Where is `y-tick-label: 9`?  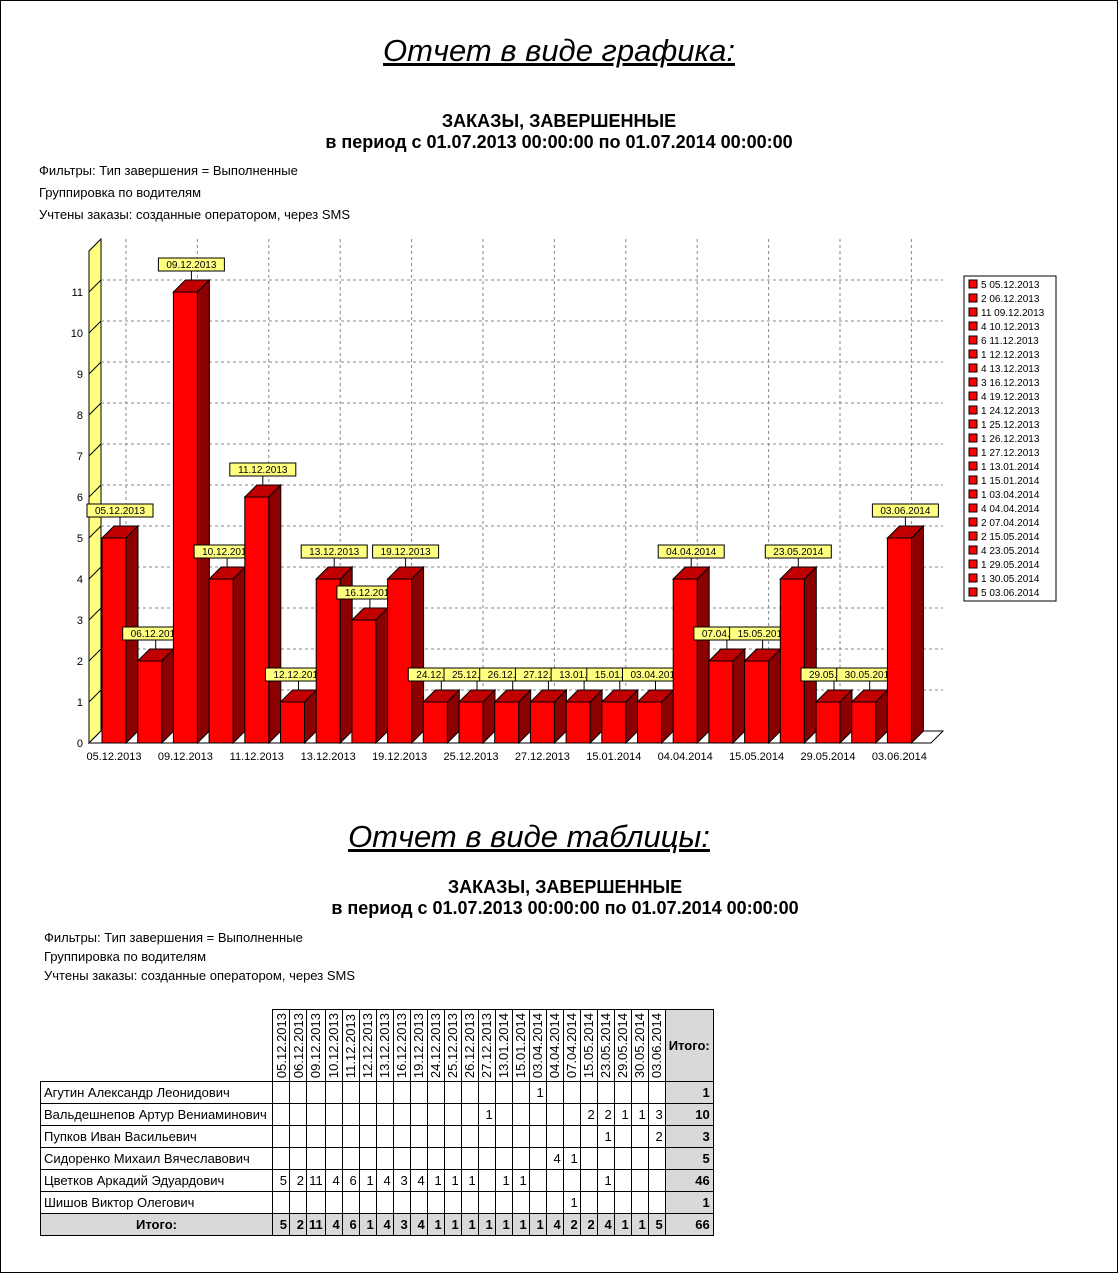 y-tick-label: 9 is located at coordinates (80, 375).